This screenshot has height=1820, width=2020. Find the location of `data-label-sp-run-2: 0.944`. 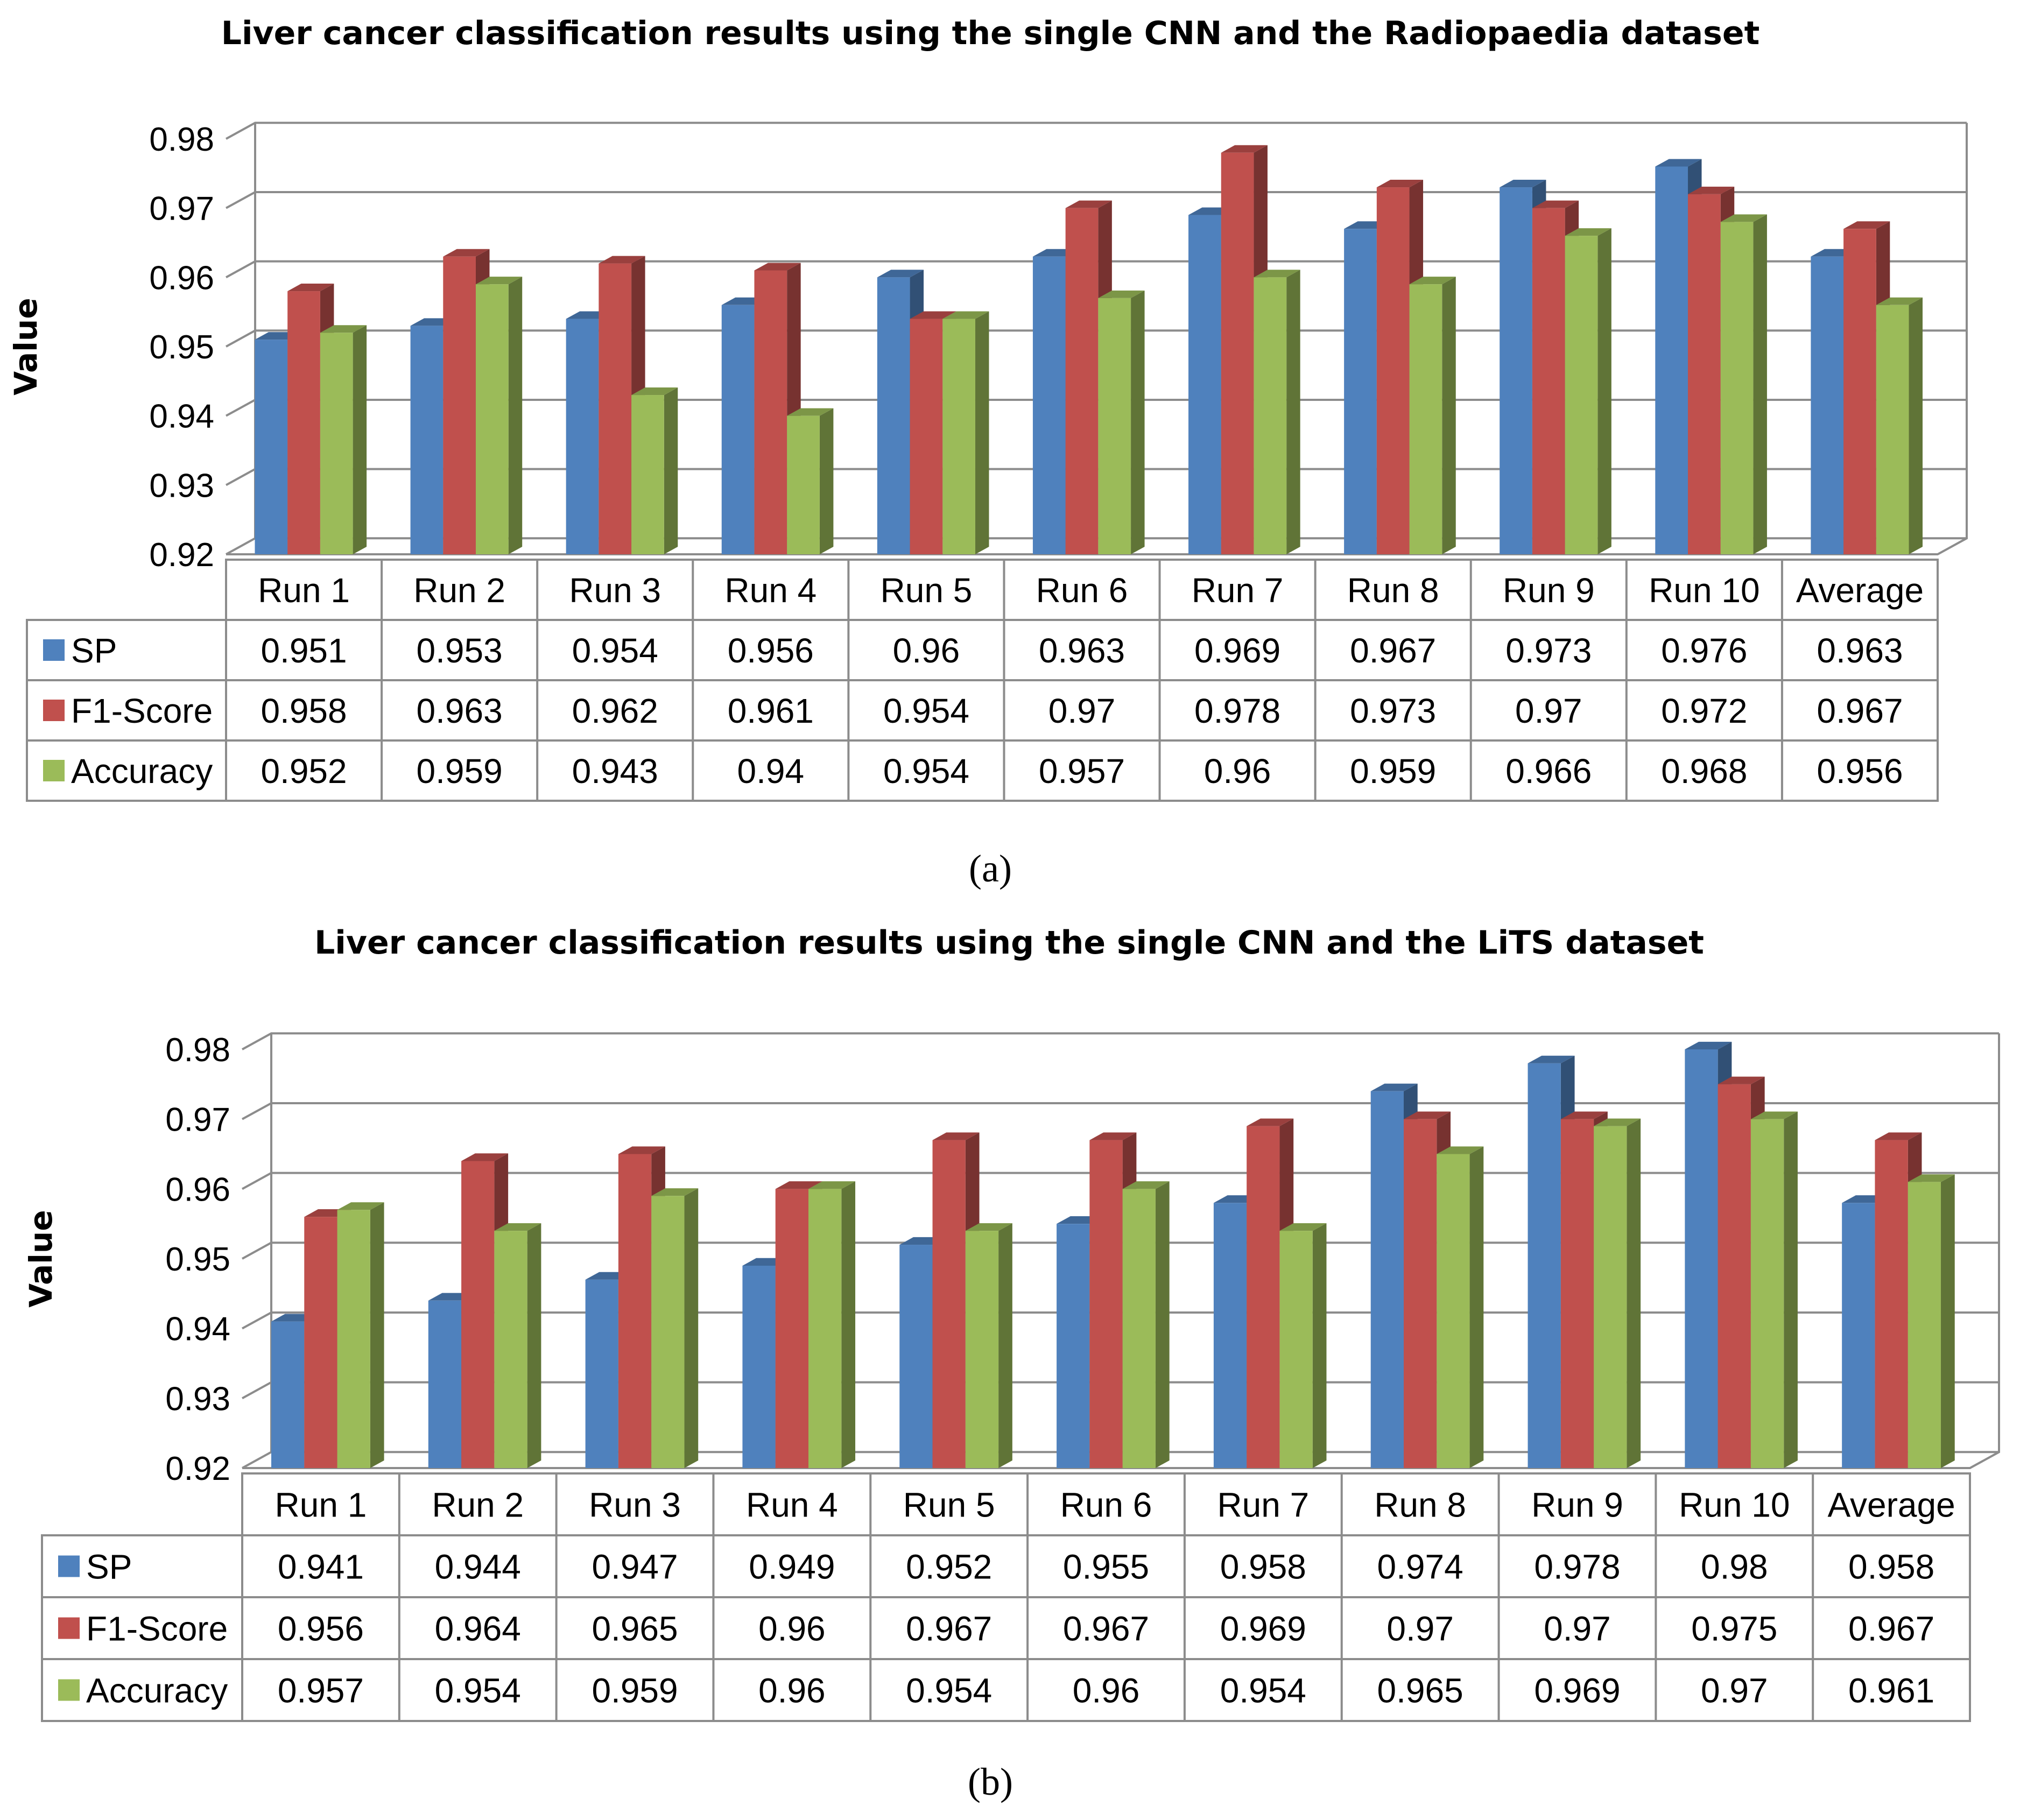

data-label-sp-run-2: 0.944 is located at coordinates (478, 1567).